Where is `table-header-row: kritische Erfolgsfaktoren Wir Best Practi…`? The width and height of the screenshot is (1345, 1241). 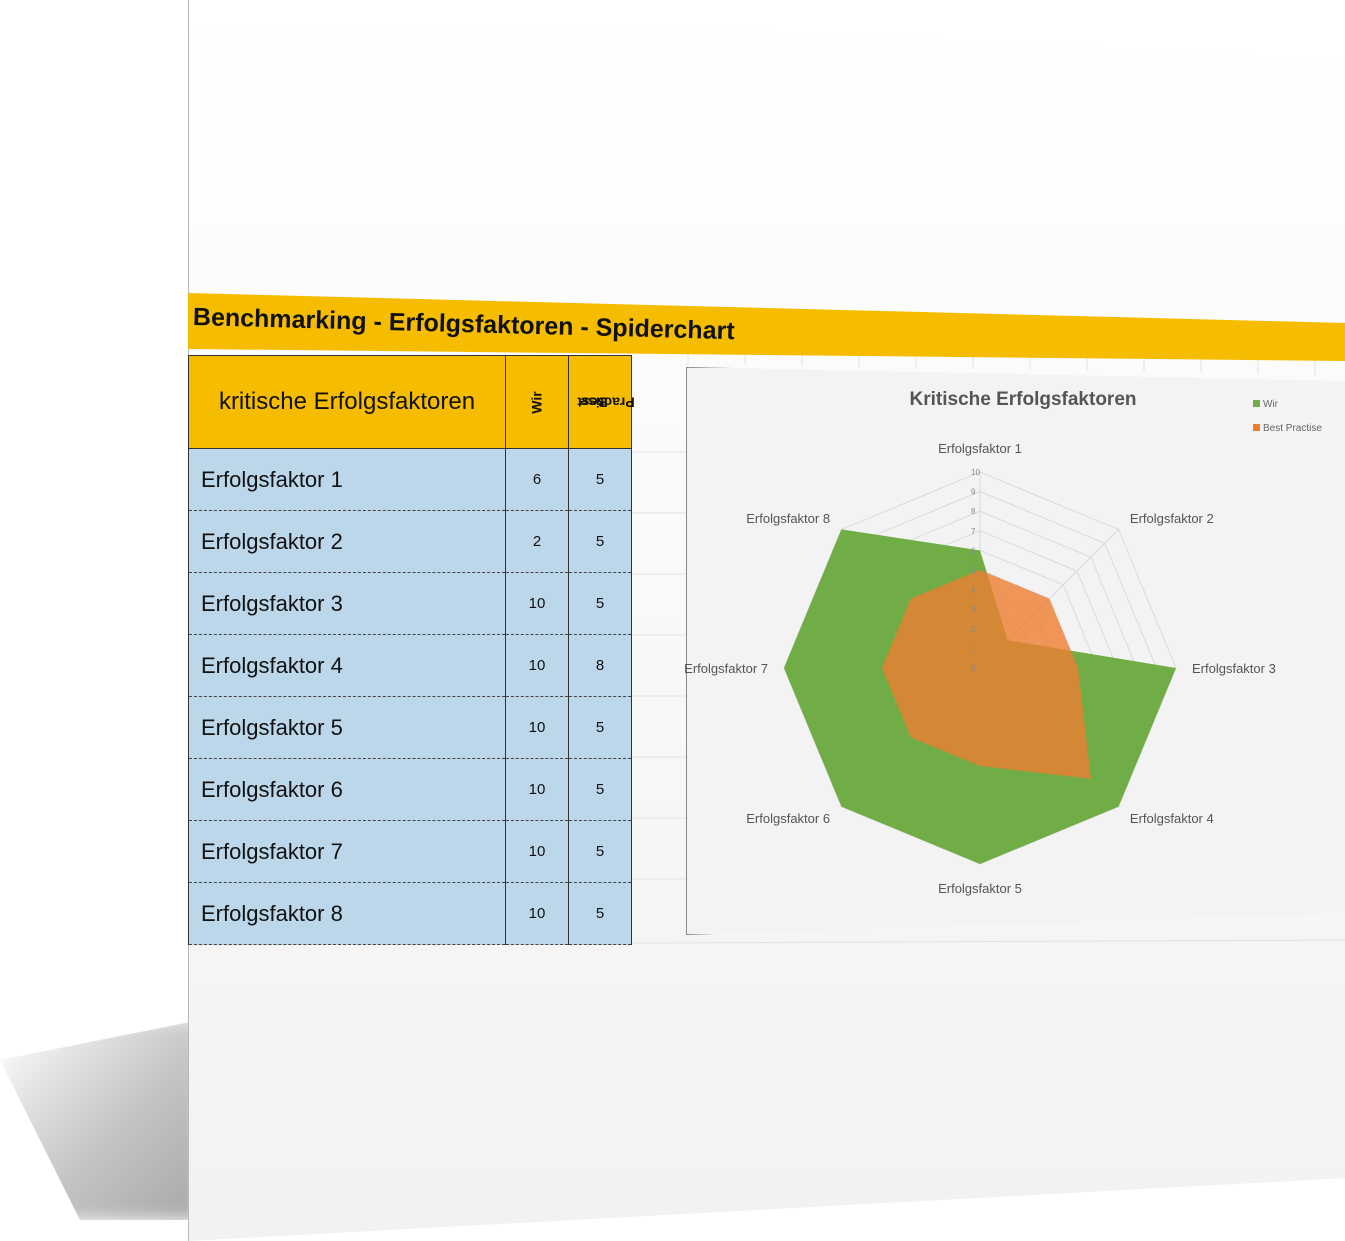
table-header-row: kritische Erfolgsfaktoren Wir Best Practi… is located at coordinates (411, 402).